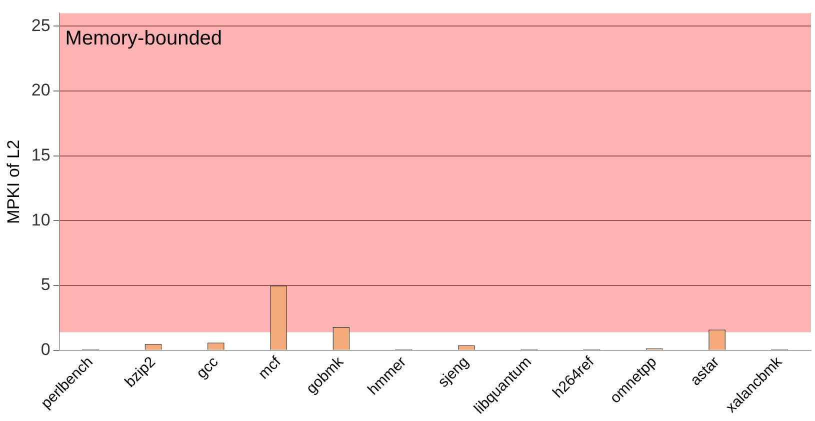 This screenshot has width=815, height=421. What do you see at coordinates (143, 39) in the screenshot?
I see `band-label: Memory-bounded` at bounding box center [143, 39].